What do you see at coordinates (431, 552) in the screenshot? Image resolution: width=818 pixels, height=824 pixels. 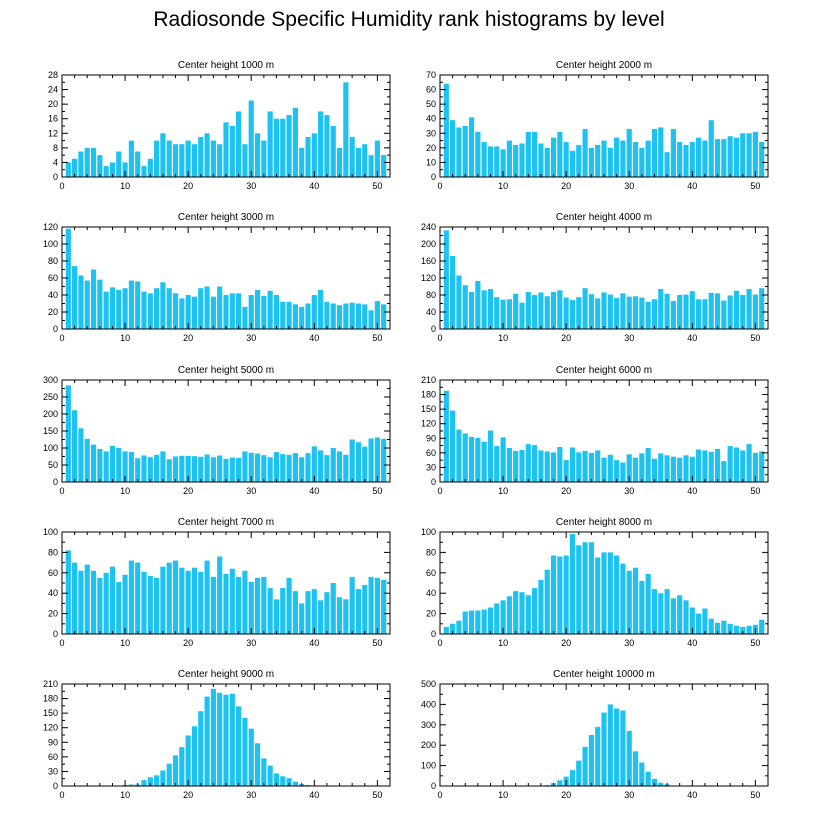 I see `y-tick-label: 80` at bounding box center [431, 552].